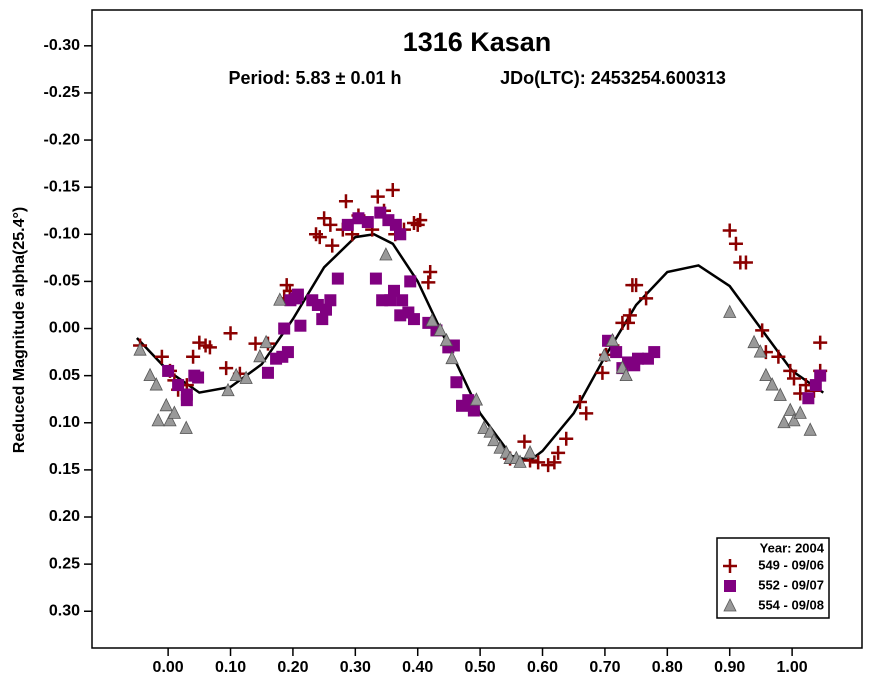 The image size is (879, 682). Describe the element at coordinates (168, 667) in the screenshot. I see `x-tick-label: 0.00` at that location.